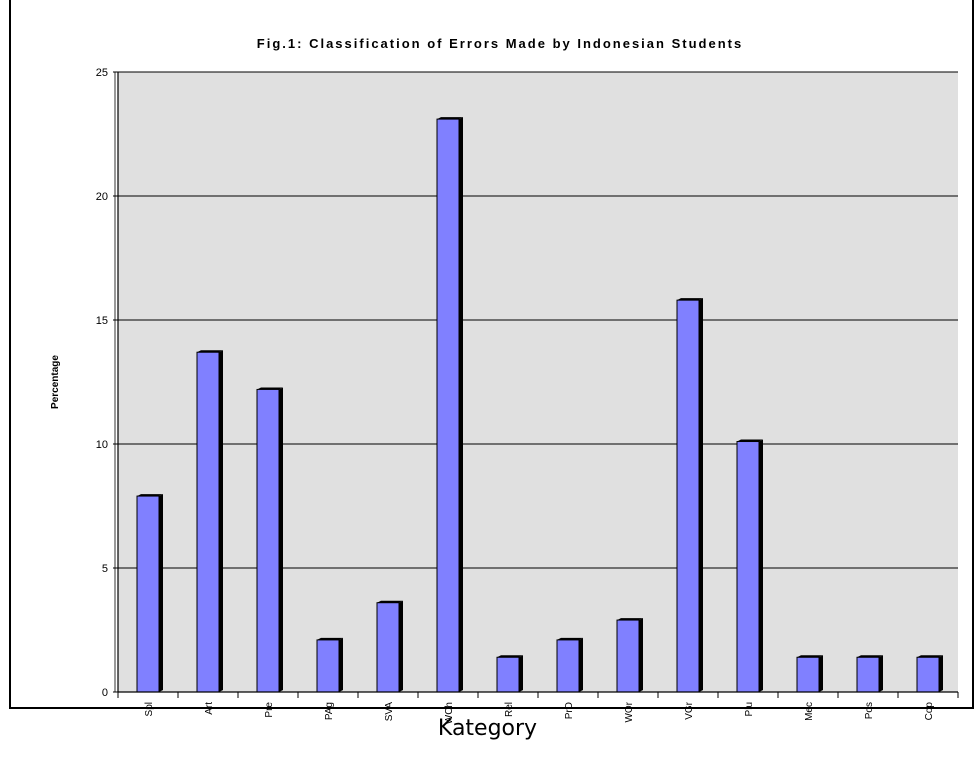 The width and height of the screenshot is (975, 767). I want to click on x-tick-label: SVA, so click(389, 712).